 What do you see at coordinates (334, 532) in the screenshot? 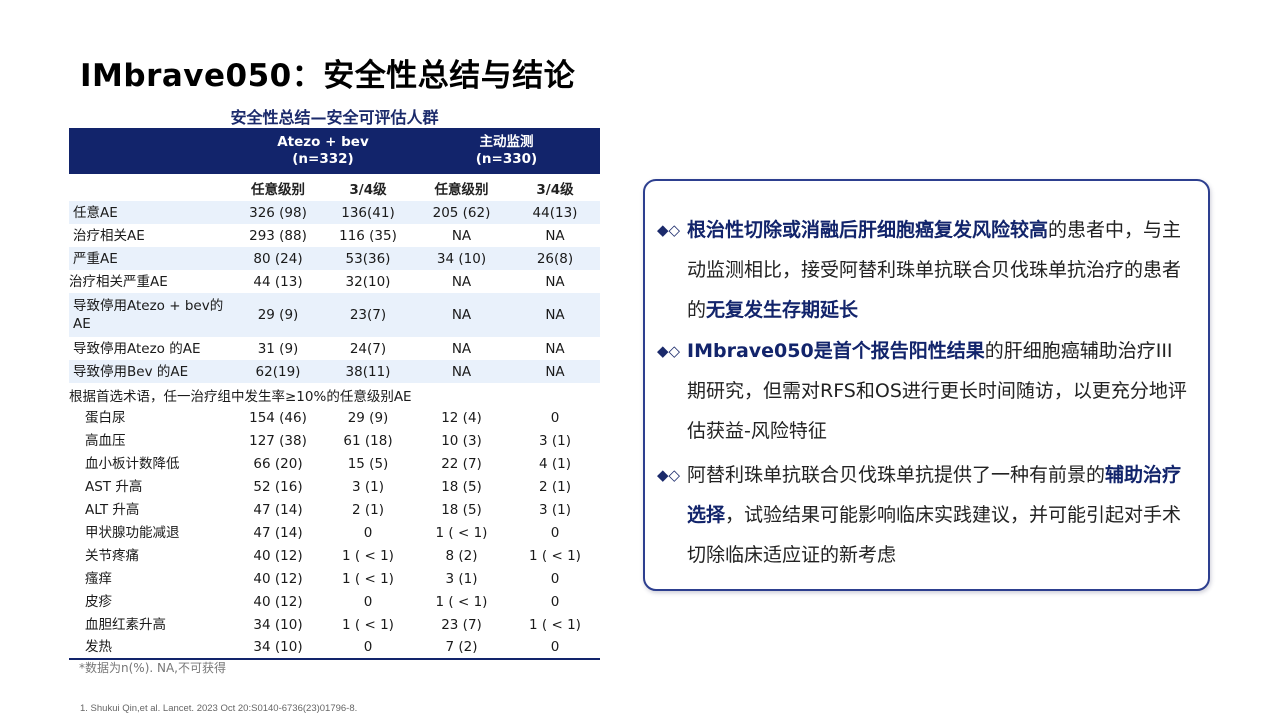
I see `table-row: 甲状腺功能减退 47 (14) 0 1 ( < 1) 0` at bounding box center [334, 532].